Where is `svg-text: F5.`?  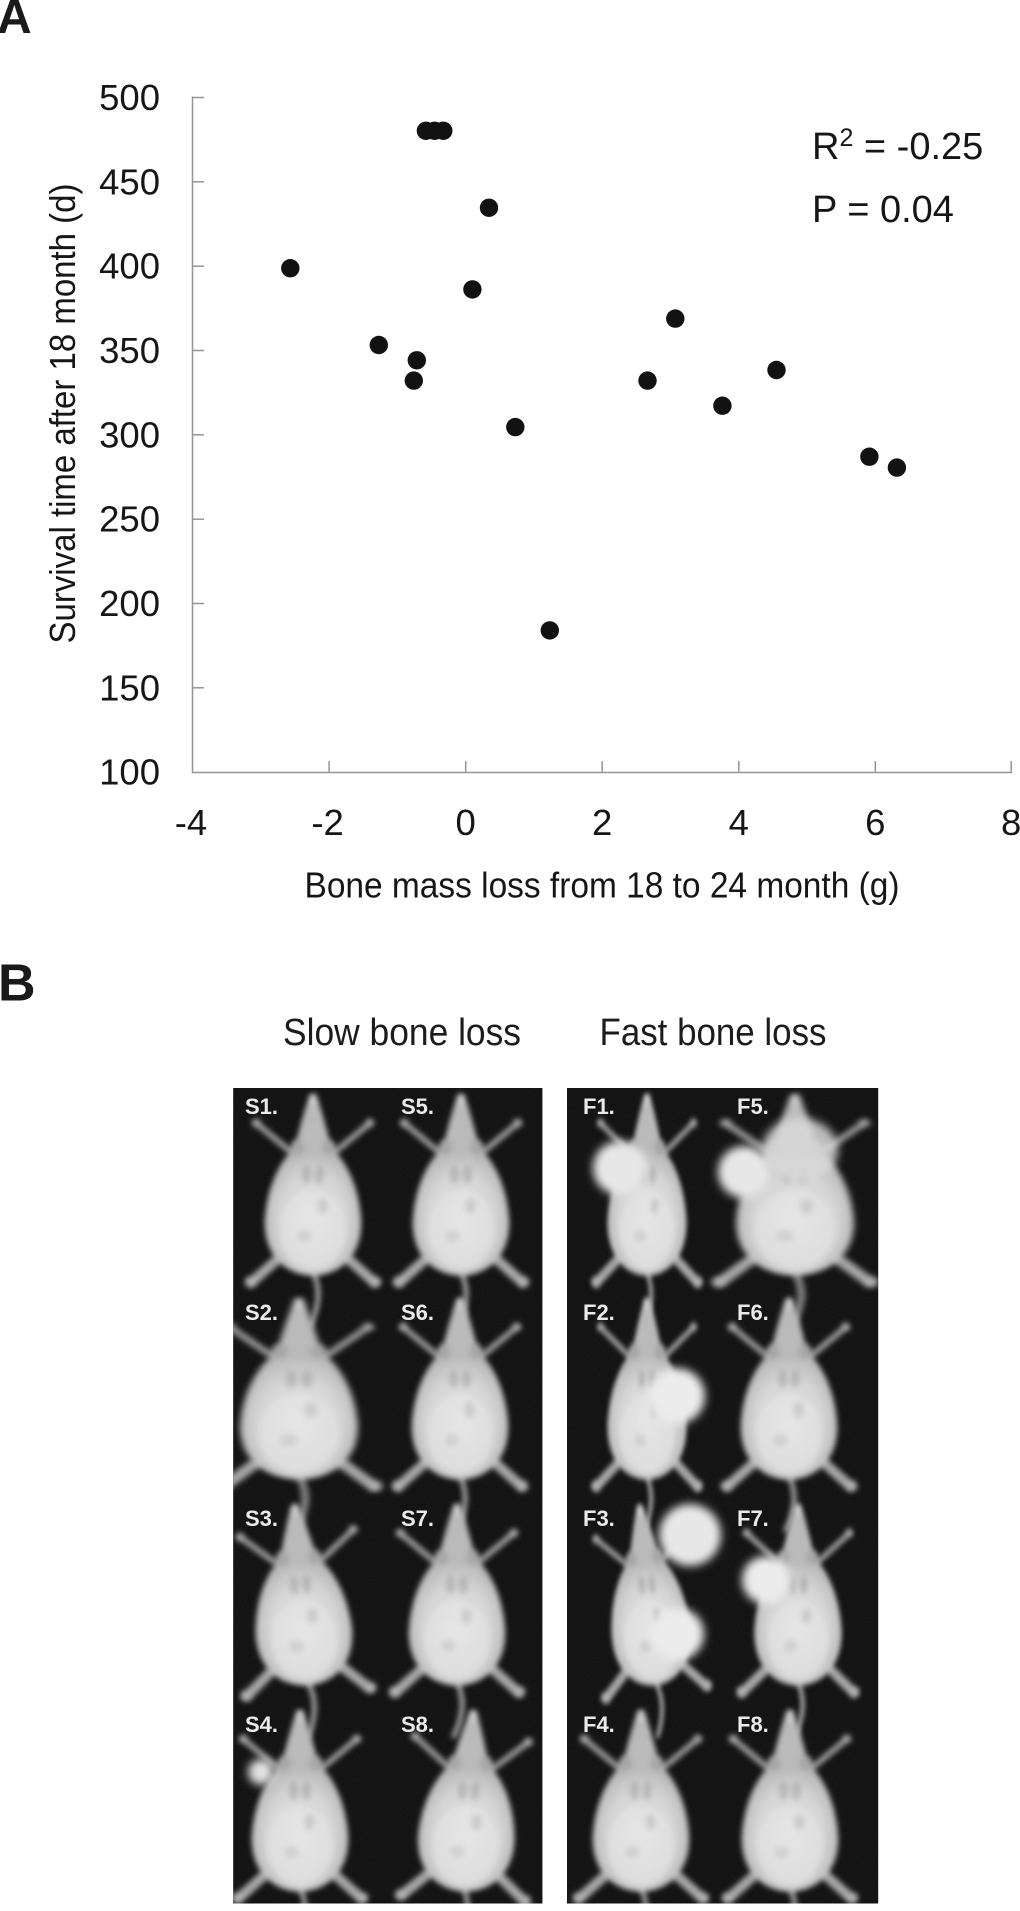 svg-text: F5. is located at coordinates (753, 1106).